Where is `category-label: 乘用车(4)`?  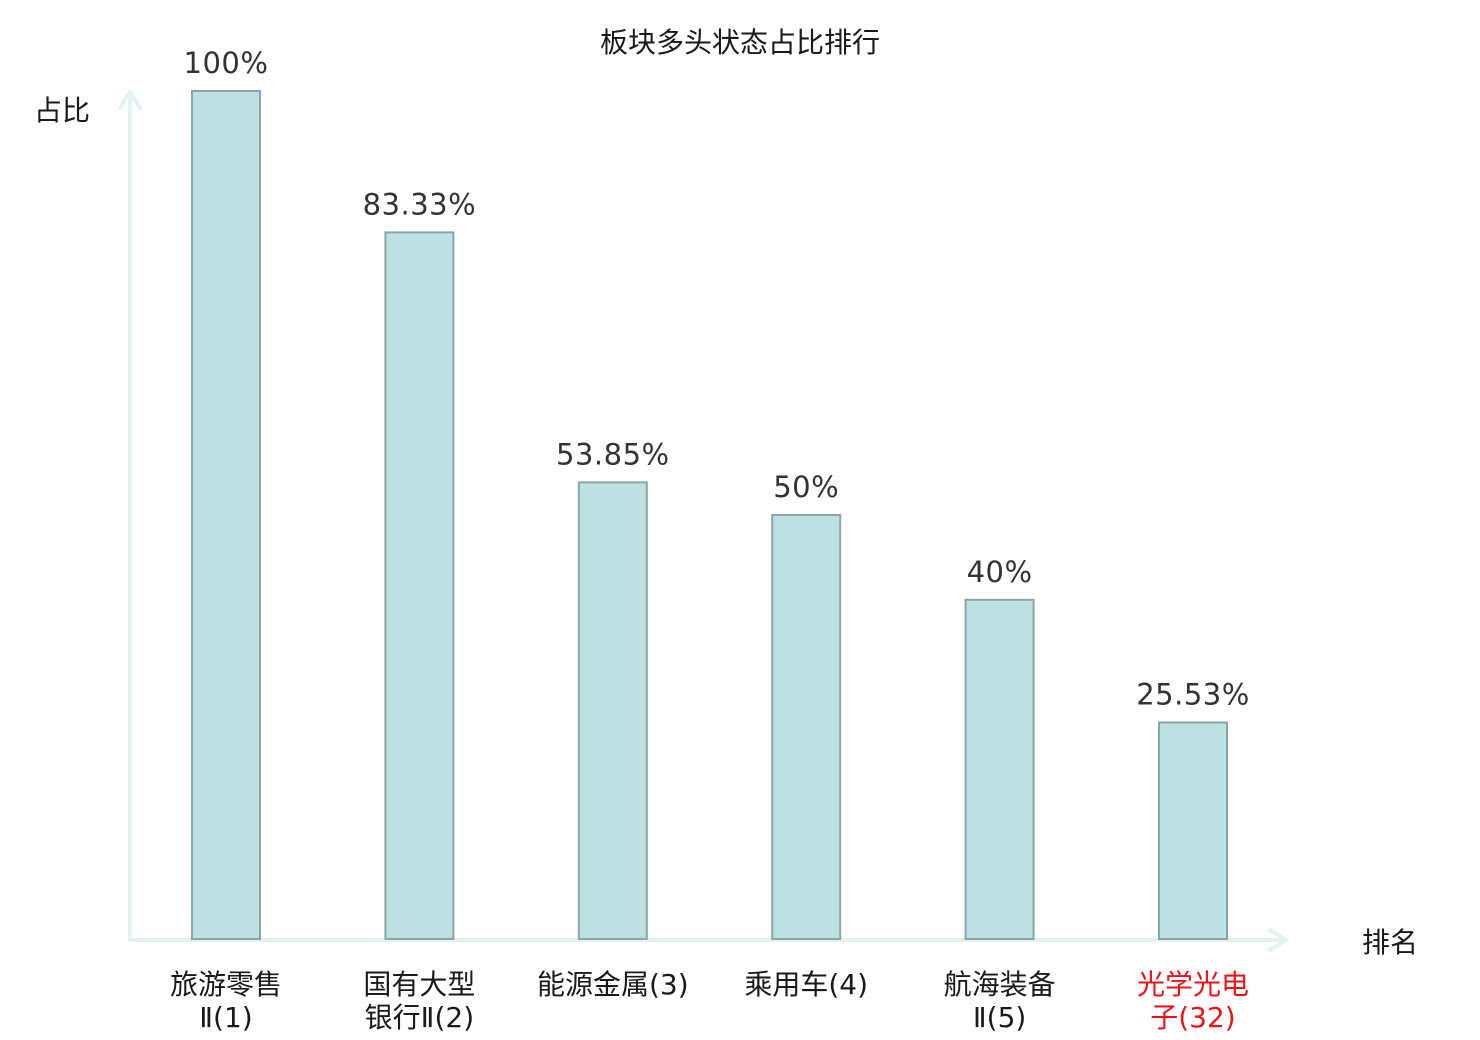
category-label: 乘用车(4) is located at coordinates (806, 984).